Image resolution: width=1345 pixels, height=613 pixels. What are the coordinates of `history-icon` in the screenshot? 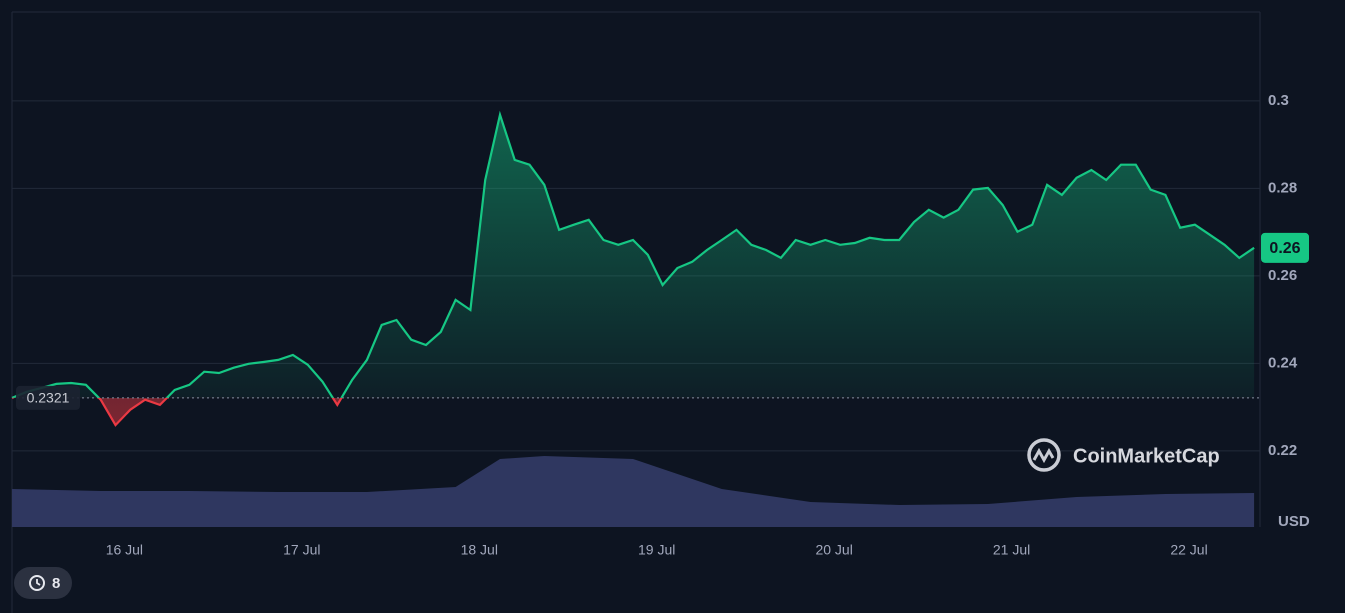 It's located at (37, 583).